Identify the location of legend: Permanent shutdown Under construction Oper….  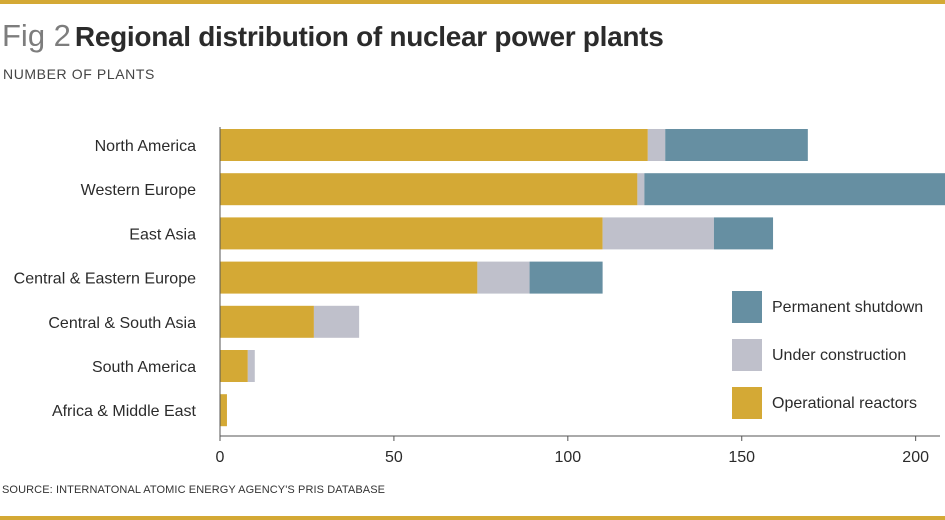
(827, 355).